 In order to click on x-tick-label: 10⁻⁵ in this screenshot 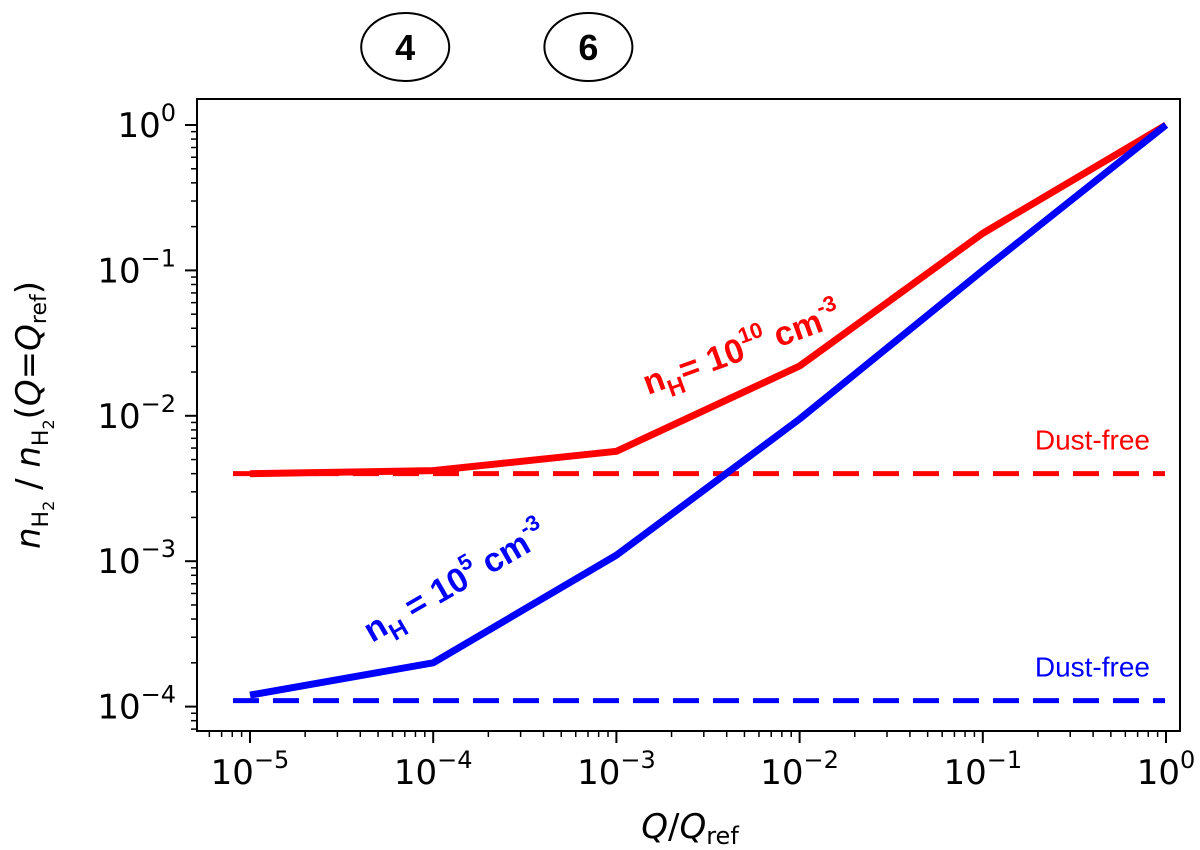, I will do `click(250, 769)`.